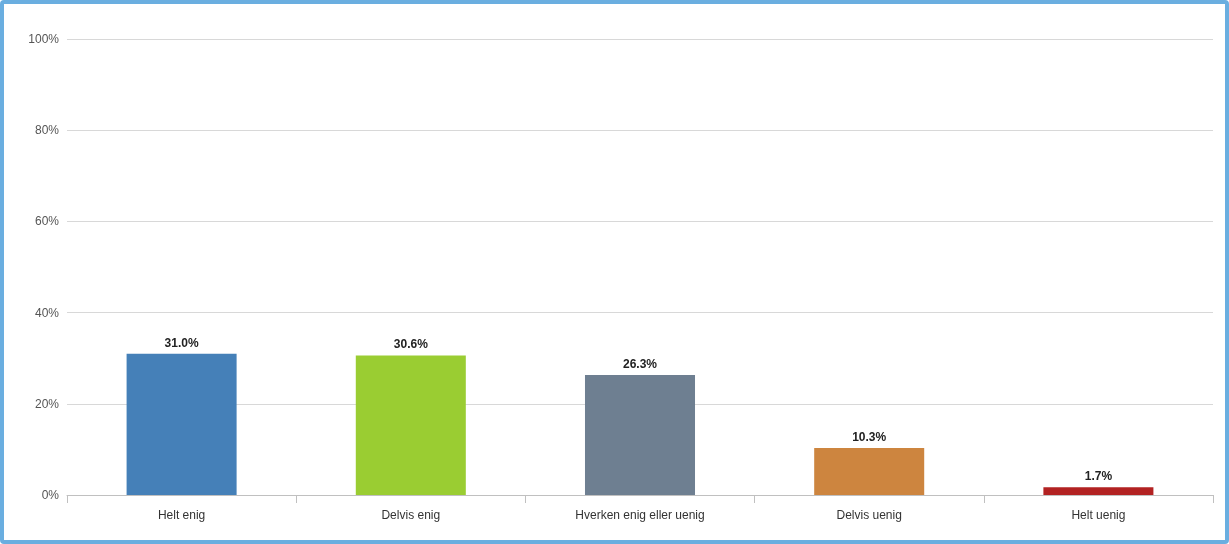 The height and width of the screenshot is (544, 1229). I want to click on x-tick-label: Helt uenig, so click(1098, 515).